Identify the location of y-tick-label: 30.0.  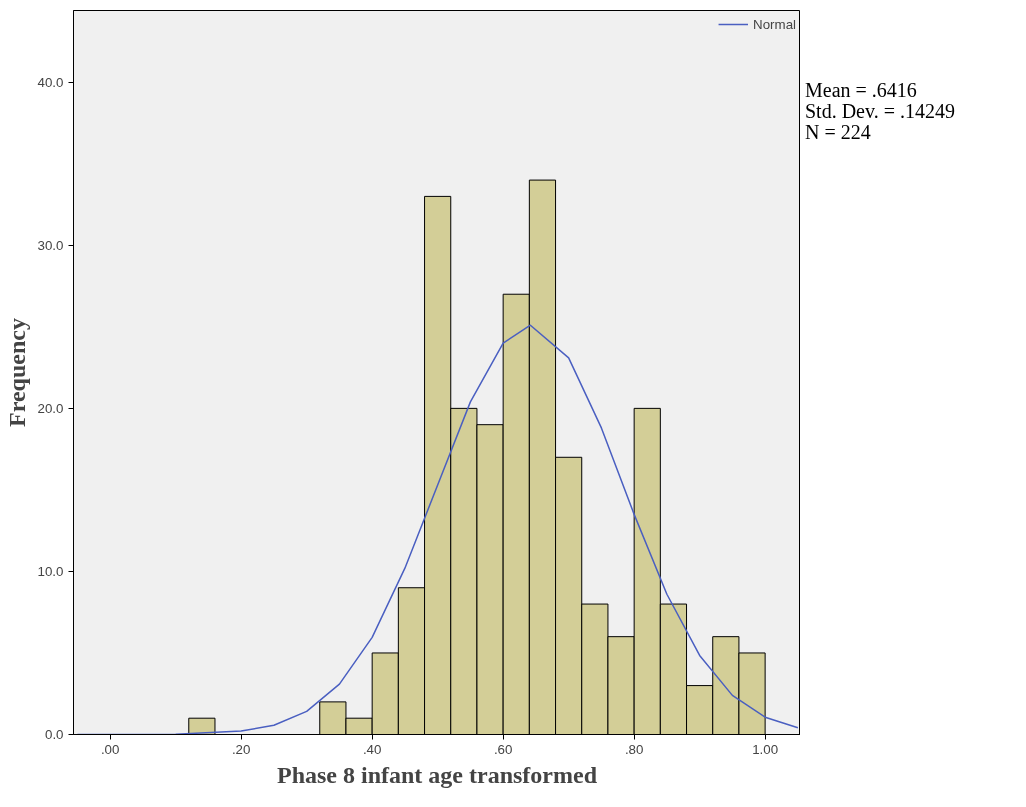
(50, 245).